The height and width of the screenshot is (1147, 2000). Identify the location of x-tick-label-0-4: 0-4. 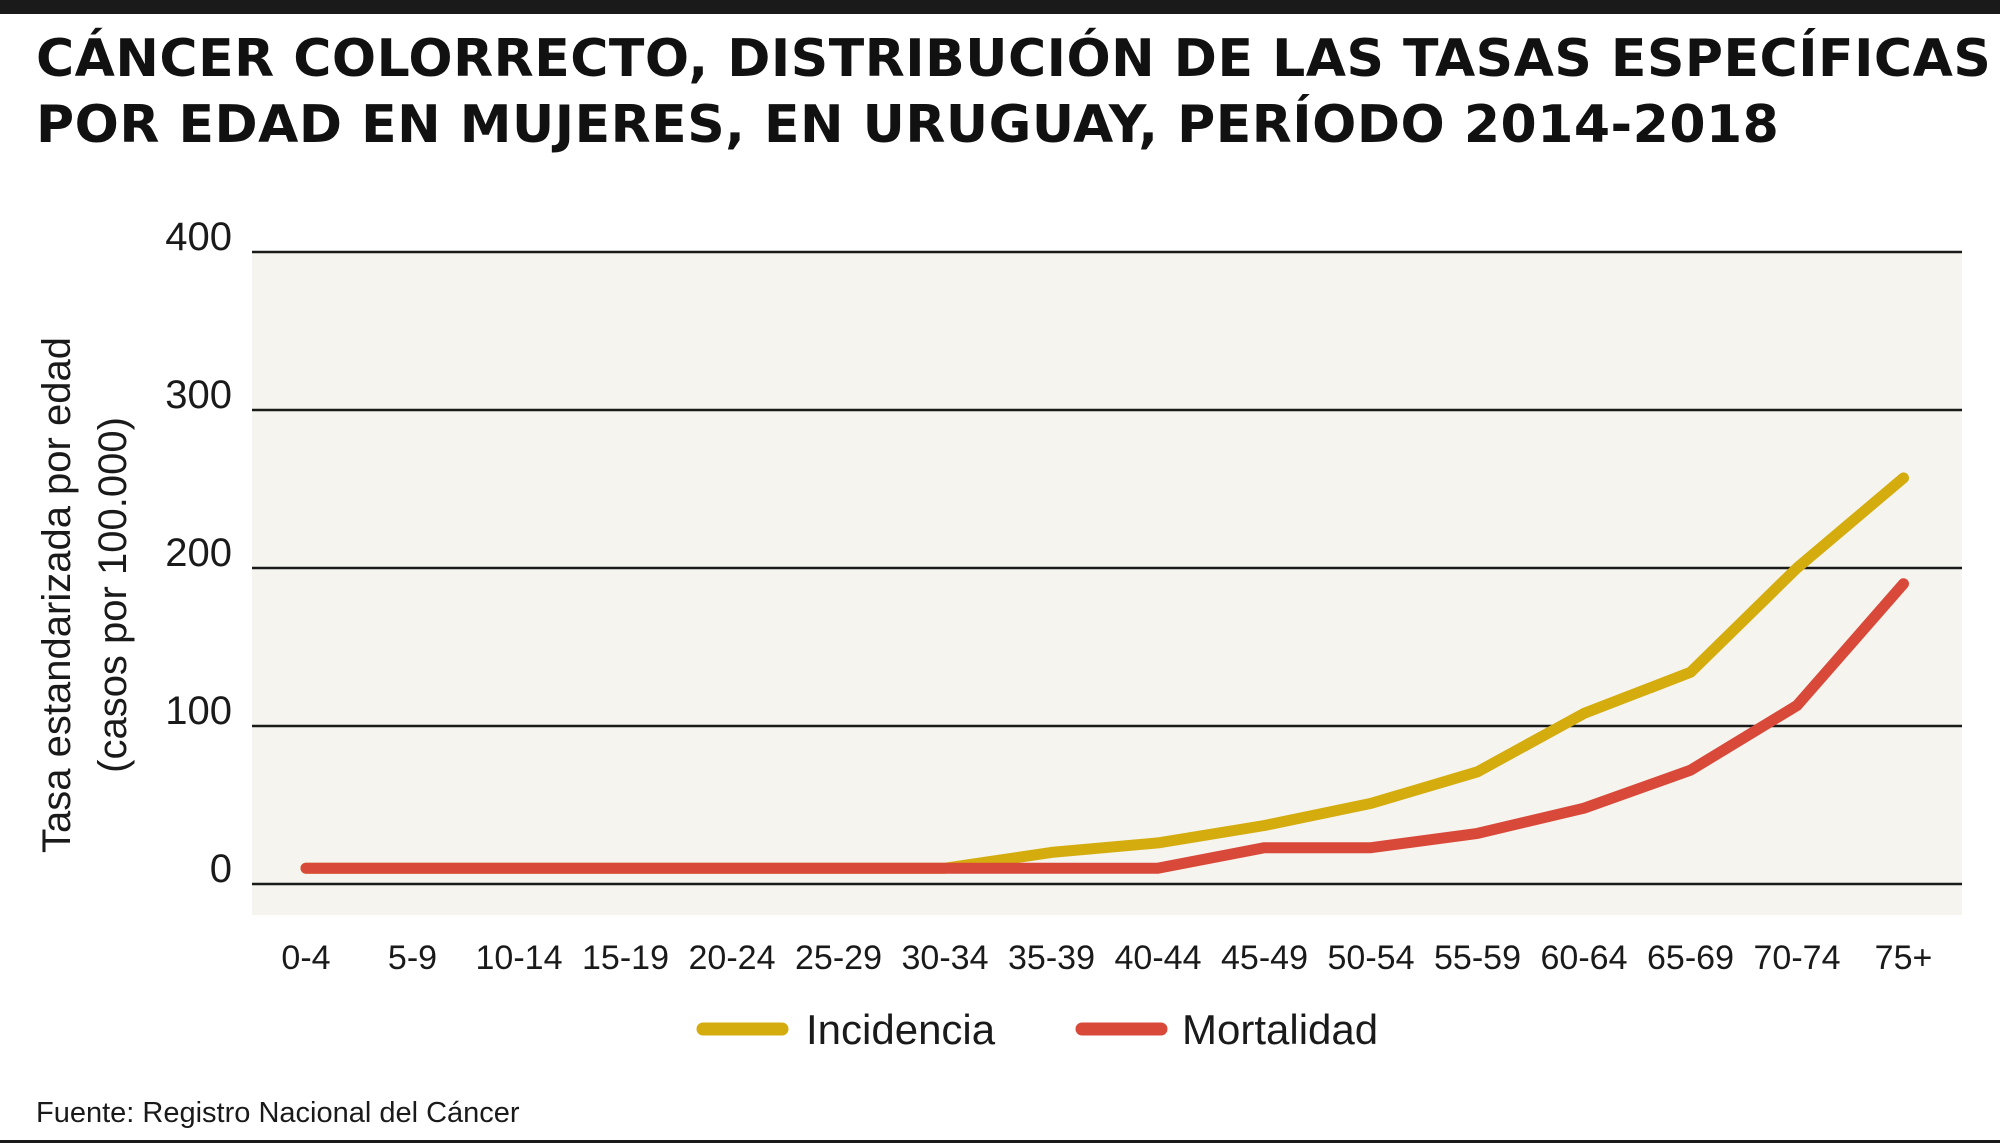
(305, 958).